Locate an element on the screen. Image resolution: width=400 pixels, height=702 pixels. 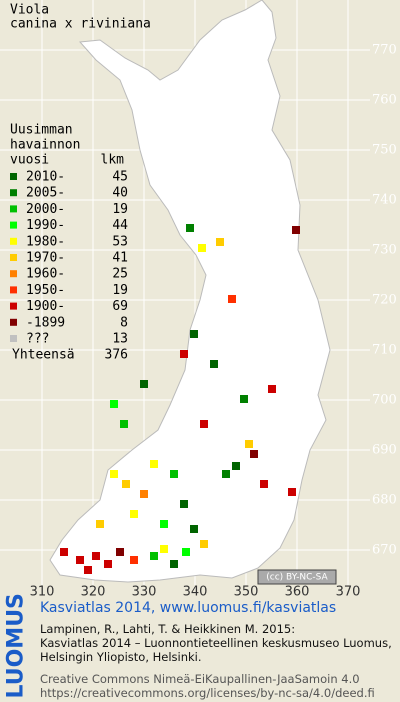
legend-count: 8 is located at coordinates (124, 322).